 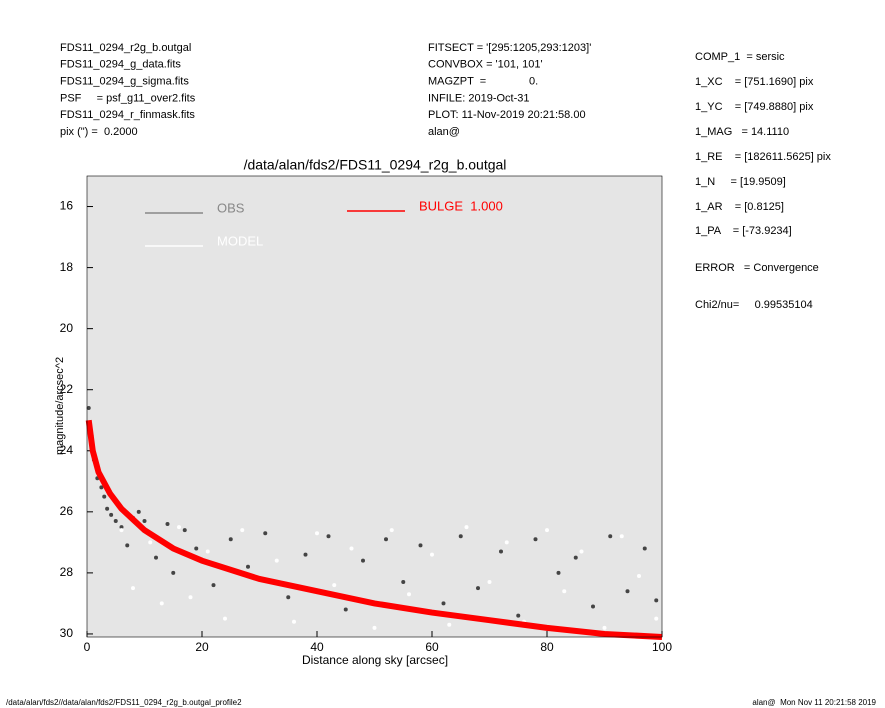 I want to click on header-left-line: FDS11_0294_g_sigma.fits, so click(x=124, y=82).